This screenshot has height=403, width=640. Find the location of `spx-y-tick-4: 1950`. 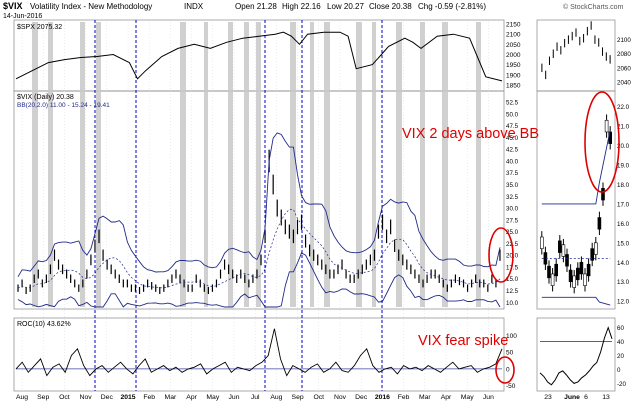

spx-y-tick-4: 1950 is located at coordinates (513, 65).